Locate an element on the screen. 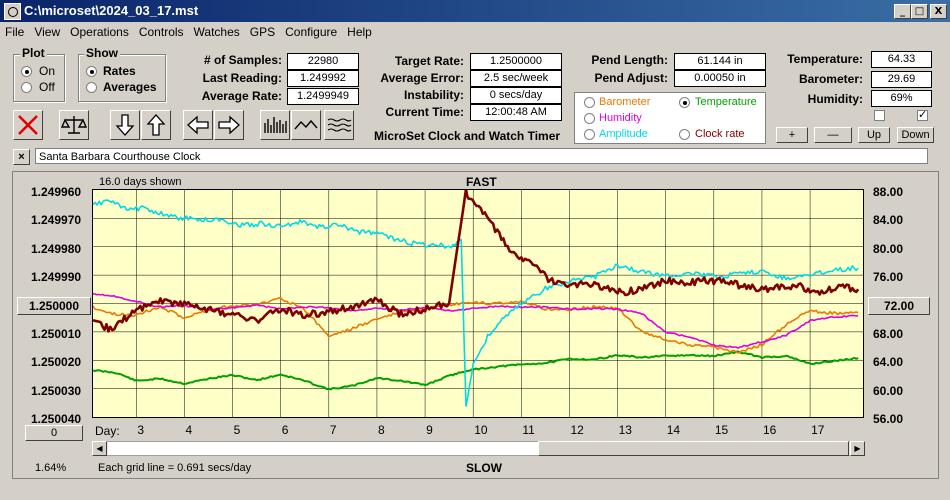 Image resolution: width=950 pixels, height=500 pixels. amplitude-option-label: Amplitude is located at coordinates (623, 134).